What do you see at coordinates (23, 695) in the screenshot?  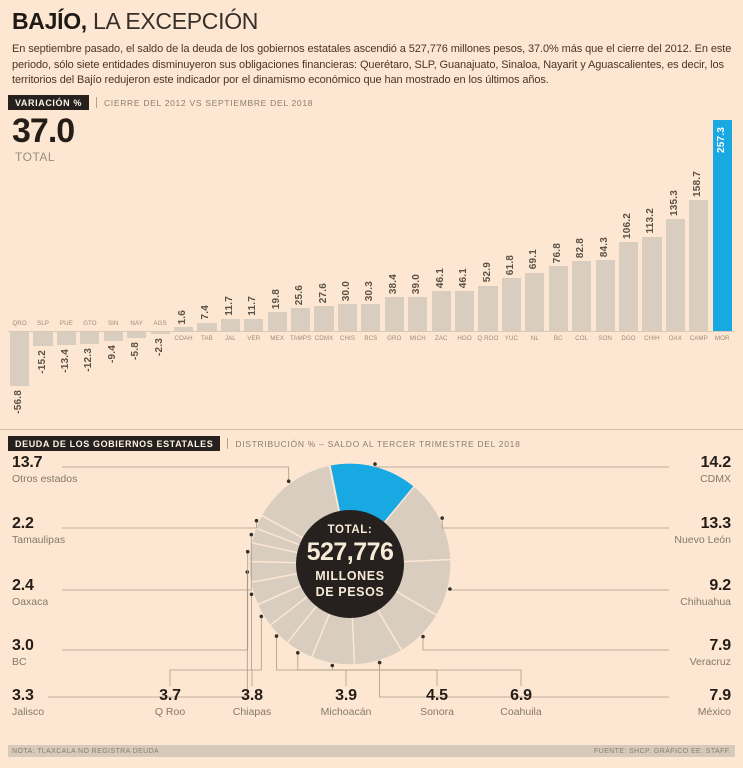 I see `pie-callout-value: 3.3` at bounding box center [23, 695].